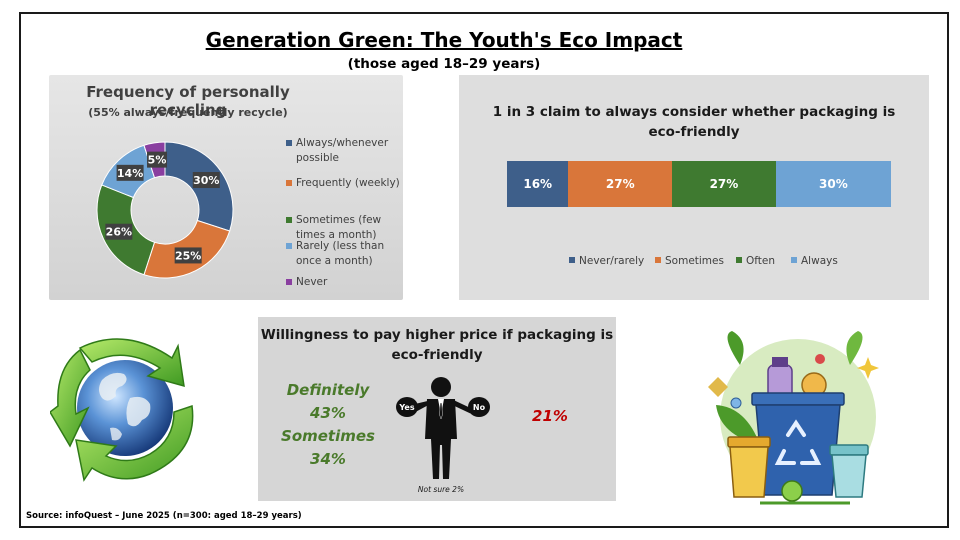  Describe the element at coordinates (339, 220) in the screenshot. I see `legend-label: Sometimes (few` at that location.